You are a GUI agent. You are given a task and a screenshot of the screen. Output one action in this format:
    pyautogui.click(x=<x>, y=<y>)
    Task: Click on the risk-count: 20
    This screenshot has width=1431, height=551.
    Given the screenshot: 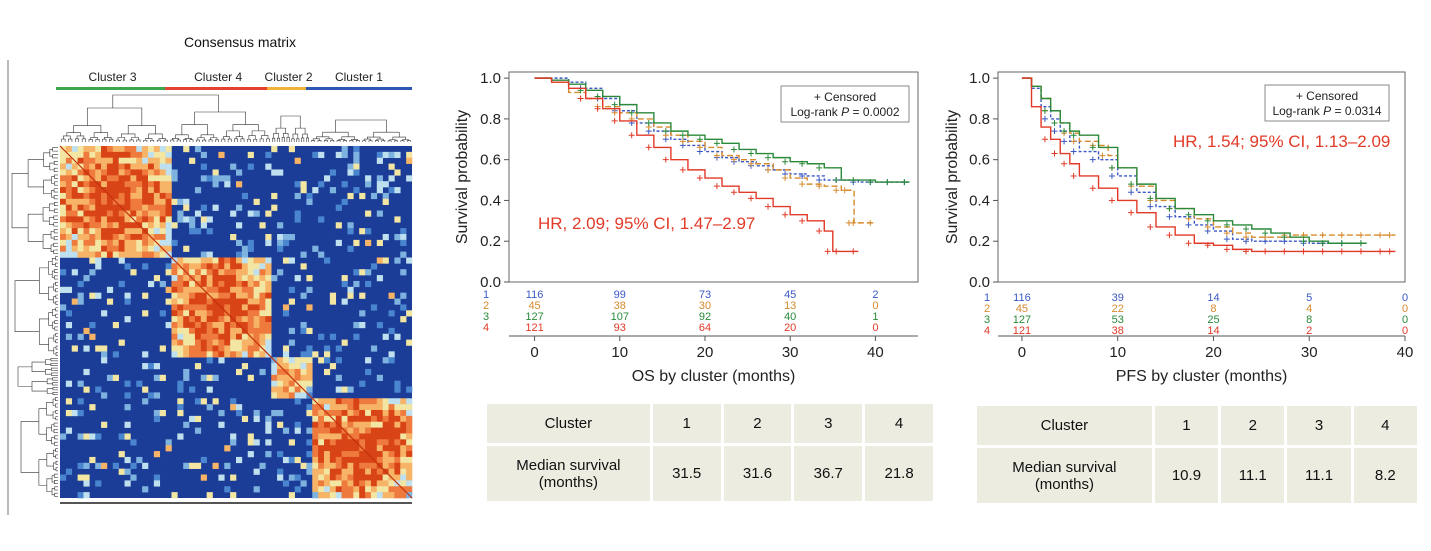 What is the action you would take?
    pyautogui.click(x=790, y=328)
    